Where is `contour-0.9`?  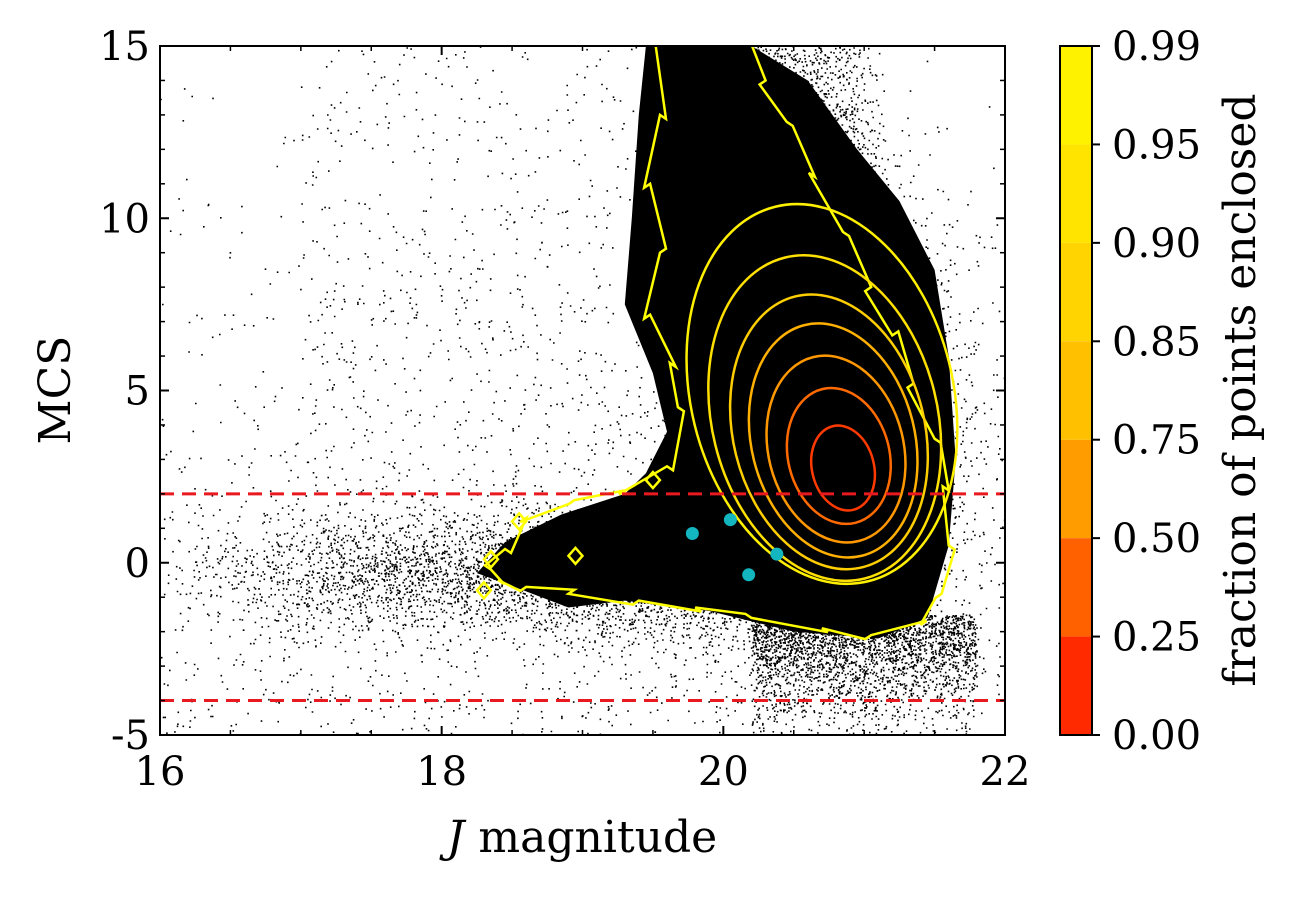
contour-0.9 is located at coordinates (825, 418).